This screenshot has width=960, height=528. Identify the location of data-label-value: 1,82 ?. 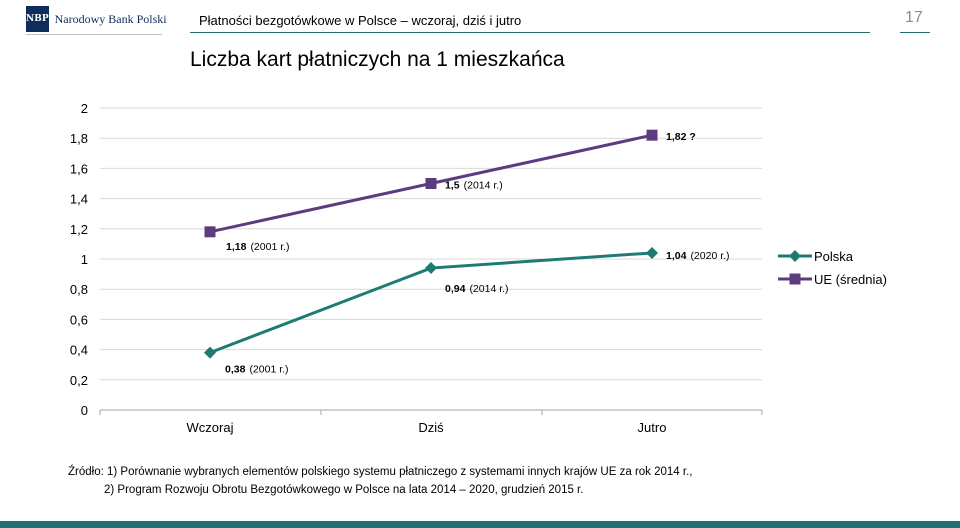
(681, 137).